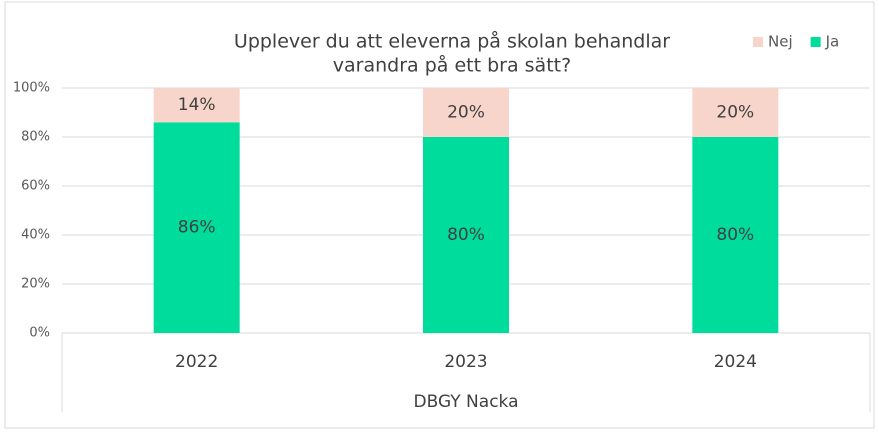  What do you see at coordinates (35, 284) in the screenshot?
I see `y-tick-label: 20%` at bounding box center [35, 284].